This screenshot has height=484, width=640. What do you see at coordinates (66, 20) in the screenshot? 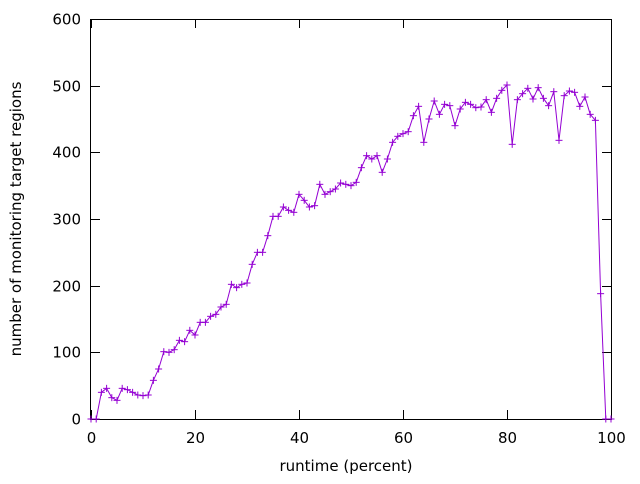
I see `y-tick-label: 600` at bounding box center [66, 20].